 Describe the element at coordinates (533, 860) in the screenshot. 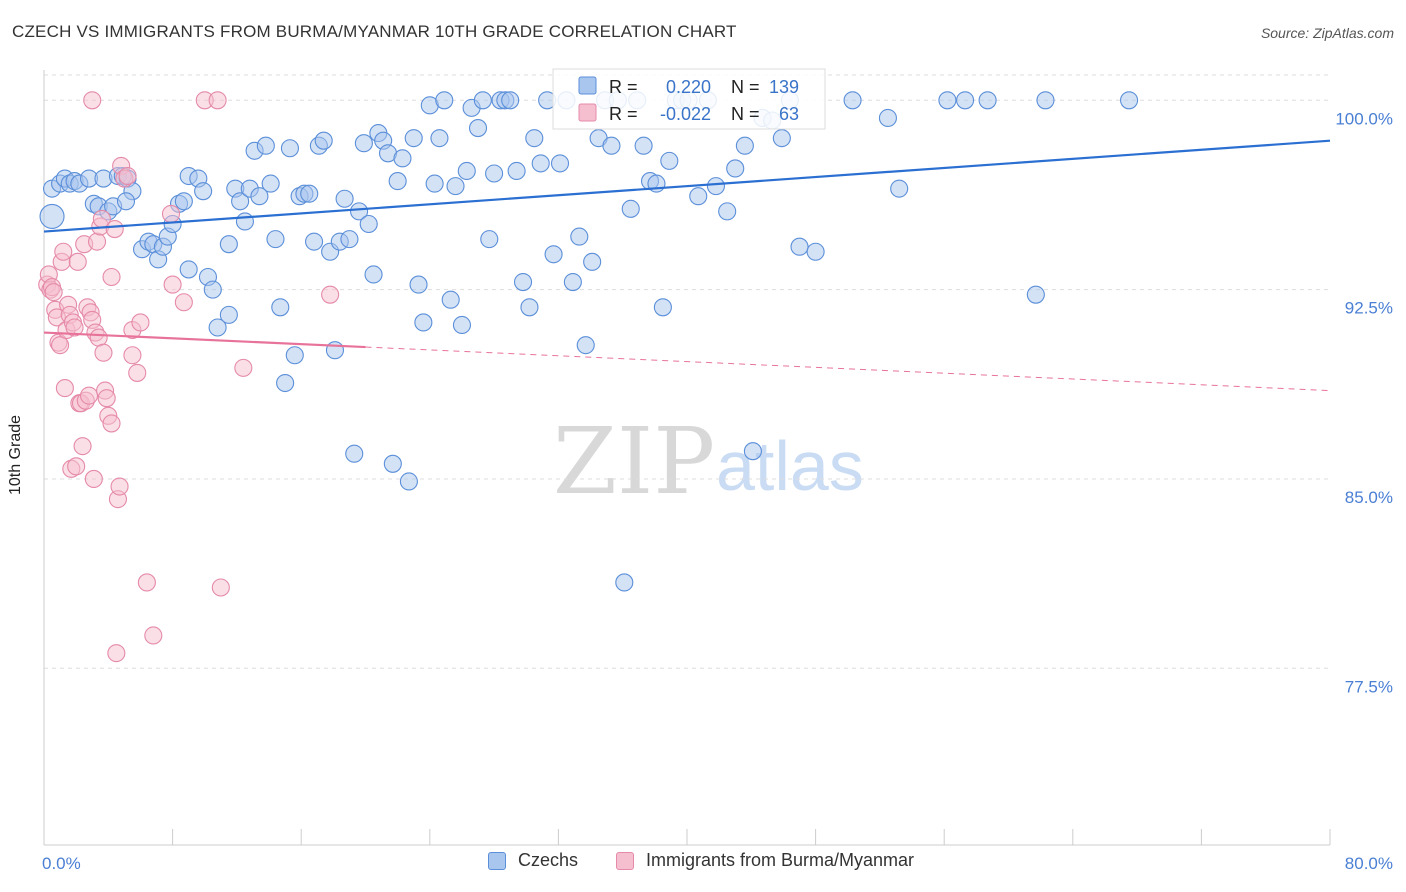

I see `legend-item-czechs: Czechs` at that location.